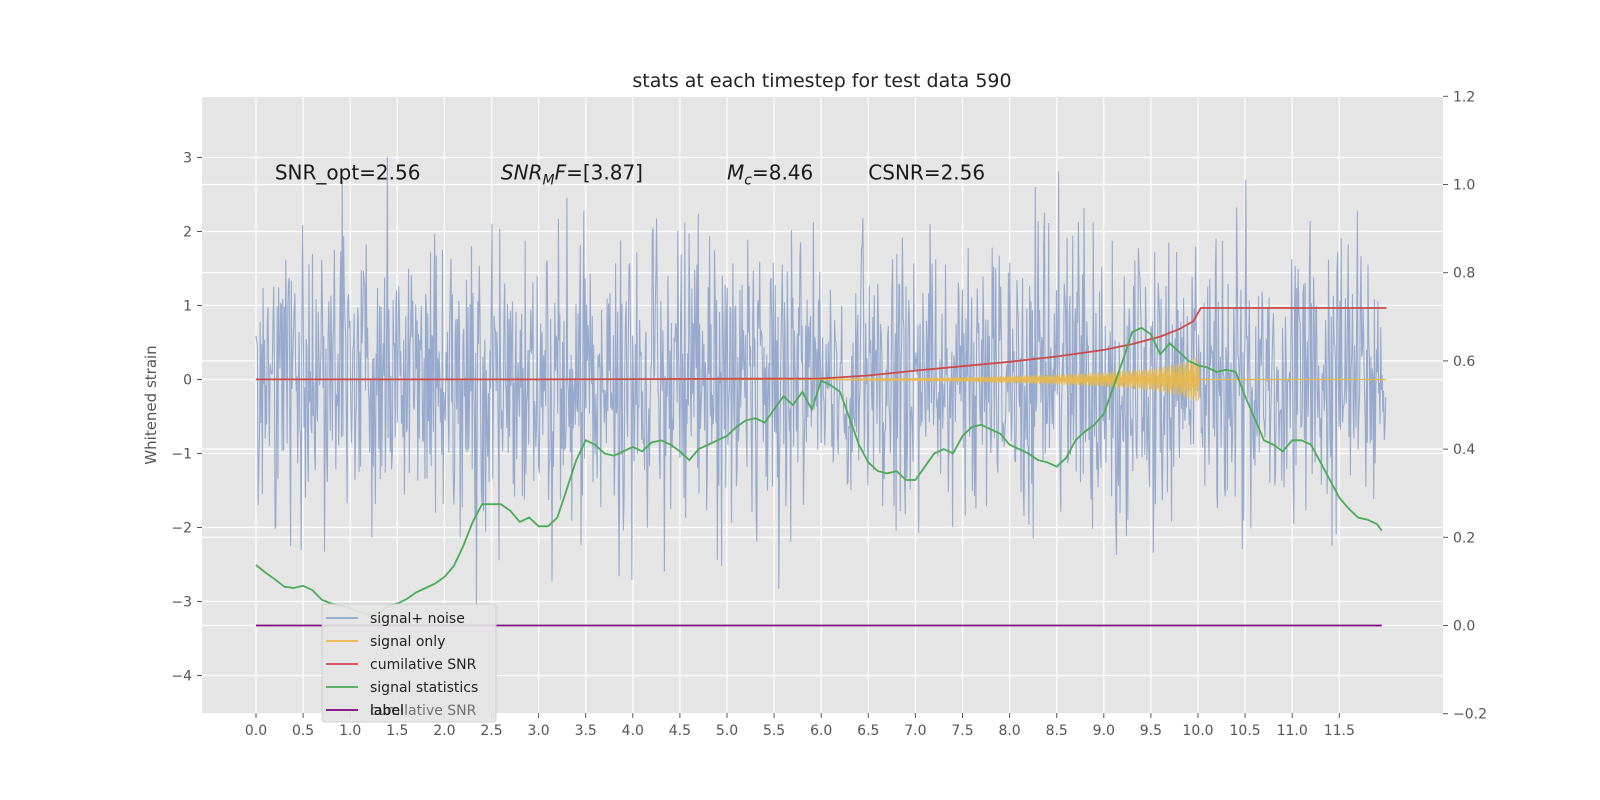 This screenshot has height=800, width=1600. What do you see at coordinates (1464, 186) in the screenshot?
I see `y2-tick-label: 1.0` at bounding box center [1464, 186].